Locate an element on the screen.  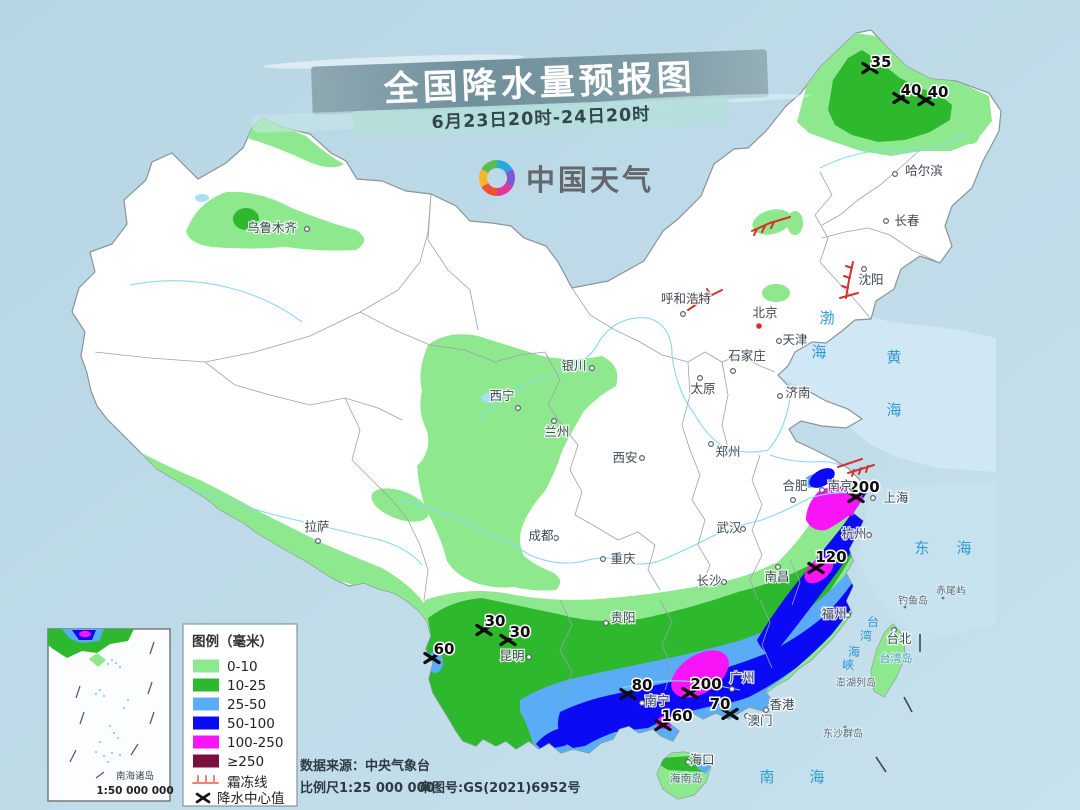
city-label: 广州 is located at coordinates (741, 677).